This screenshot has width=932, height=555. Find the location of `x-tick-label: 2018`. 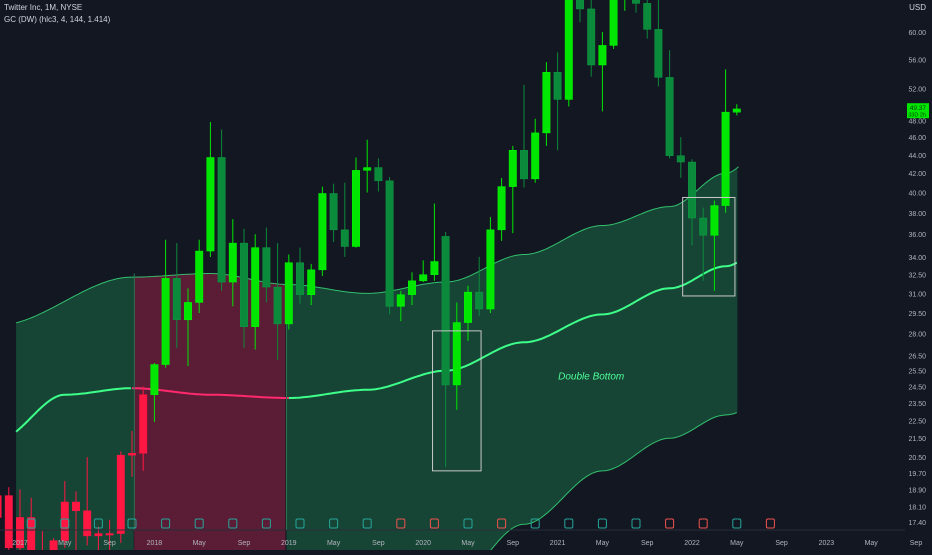

x-tick-label: 2018 is located at coordinates (155, 543).